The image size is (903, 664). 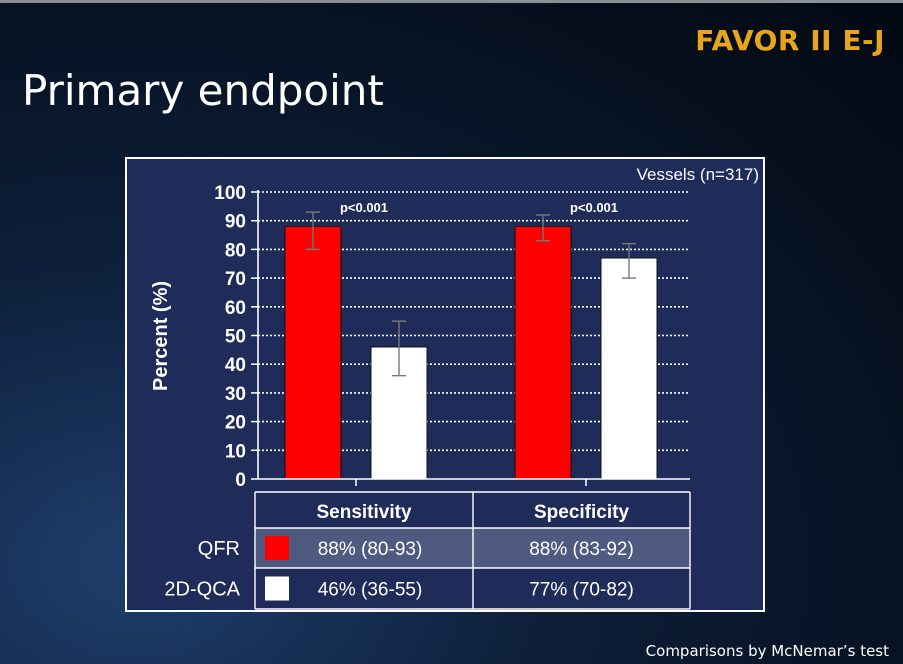 What do you see at coordinates (235, 222) in the screenshot?
I see `y-tick-label: 90` at bounding box center [235, 222].